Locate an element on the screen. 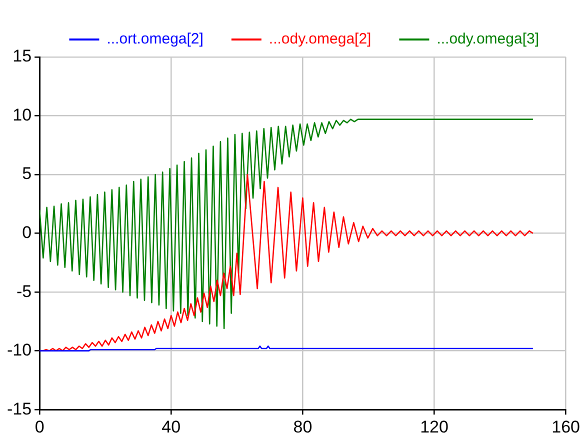  y-tick-label: -10 is located at coordinates (19, 350).